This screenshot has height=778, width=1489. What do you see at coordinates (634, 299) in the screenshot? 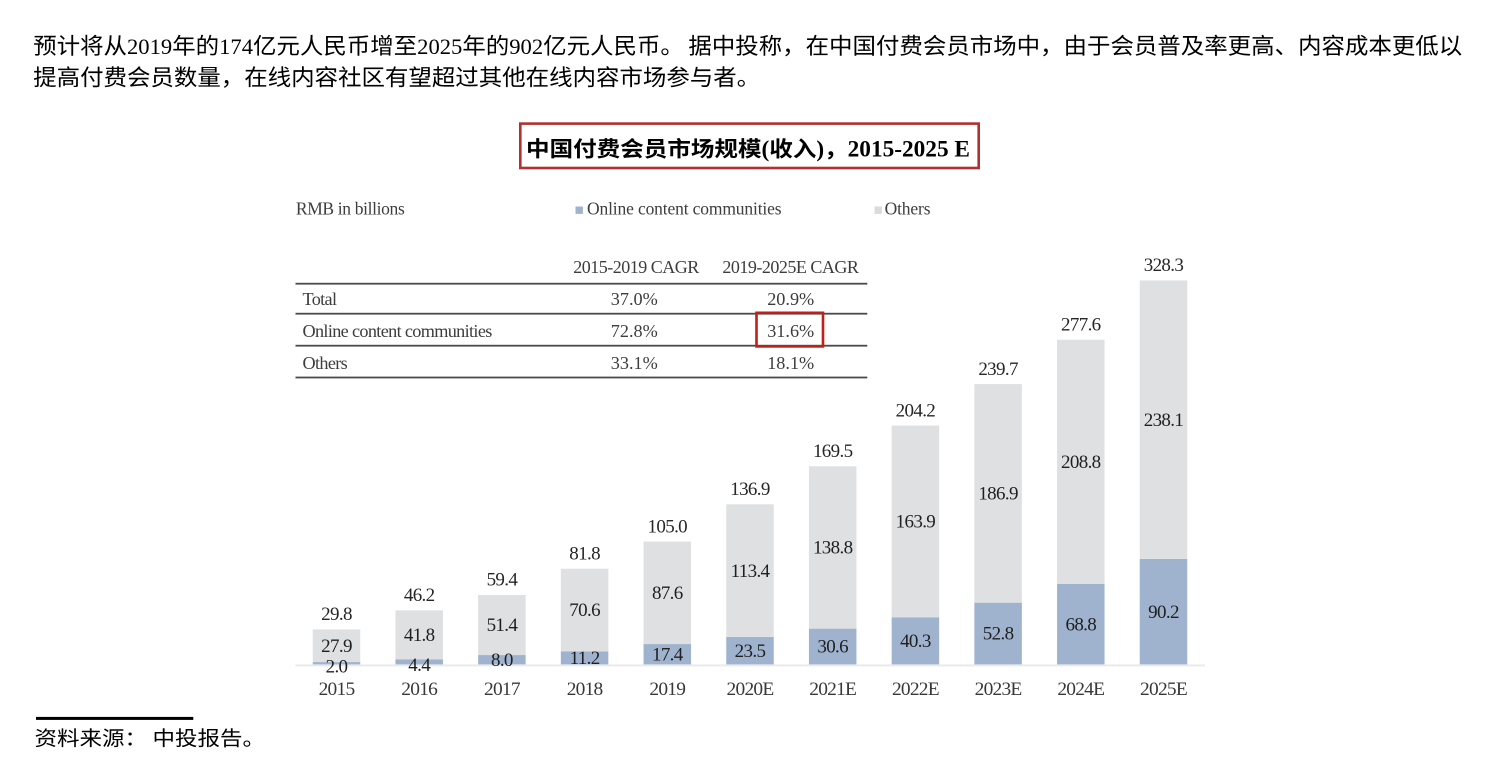
I see `svg-text: 37.0%` at bounding box center [634, 299].